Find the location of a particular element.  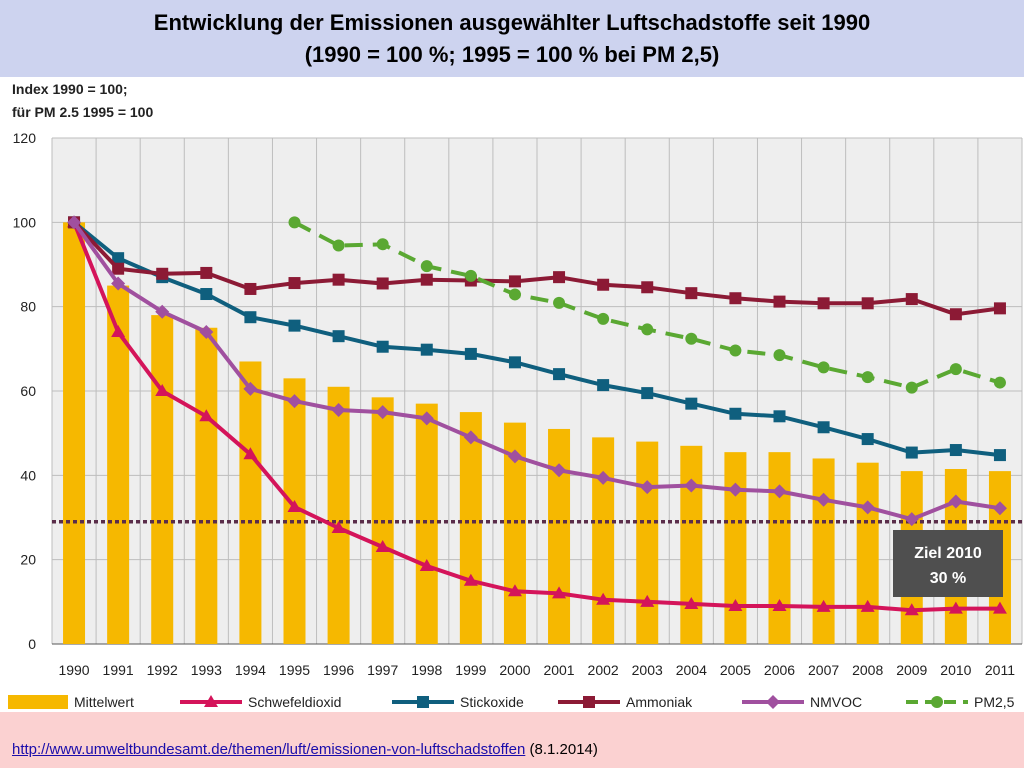

x-tick-label: 2001 is located at coordinates (558, 670).